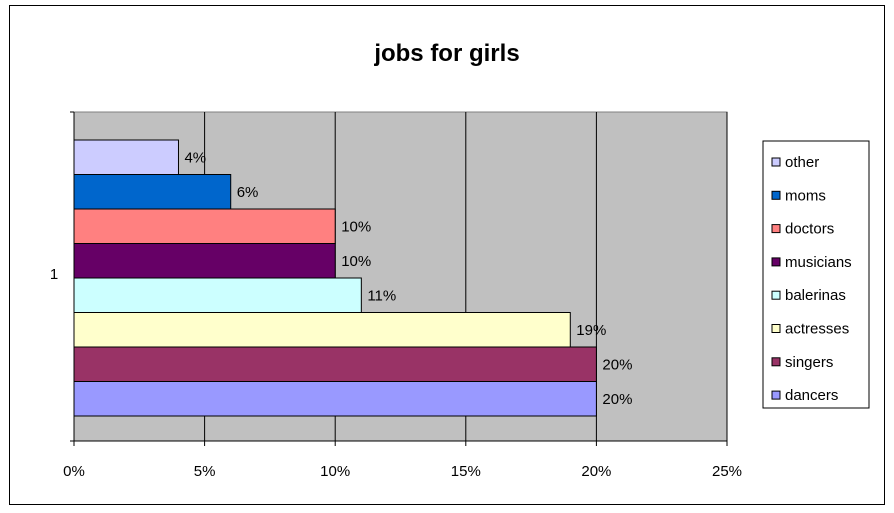  I want to click on legend-swatch-singers, so click(776, 362).